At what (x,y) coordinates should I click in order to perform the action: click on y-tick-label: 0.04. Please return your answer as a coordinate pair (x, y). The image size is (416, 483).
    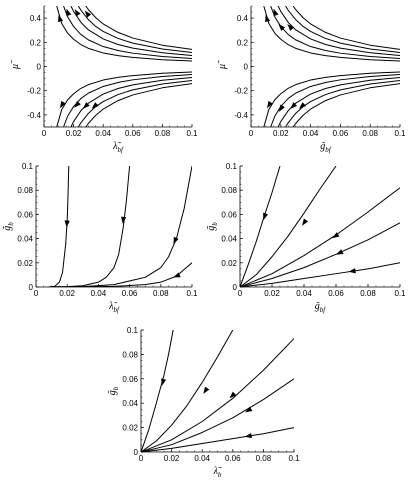
    Looking at the image, I should click on (229, 239).